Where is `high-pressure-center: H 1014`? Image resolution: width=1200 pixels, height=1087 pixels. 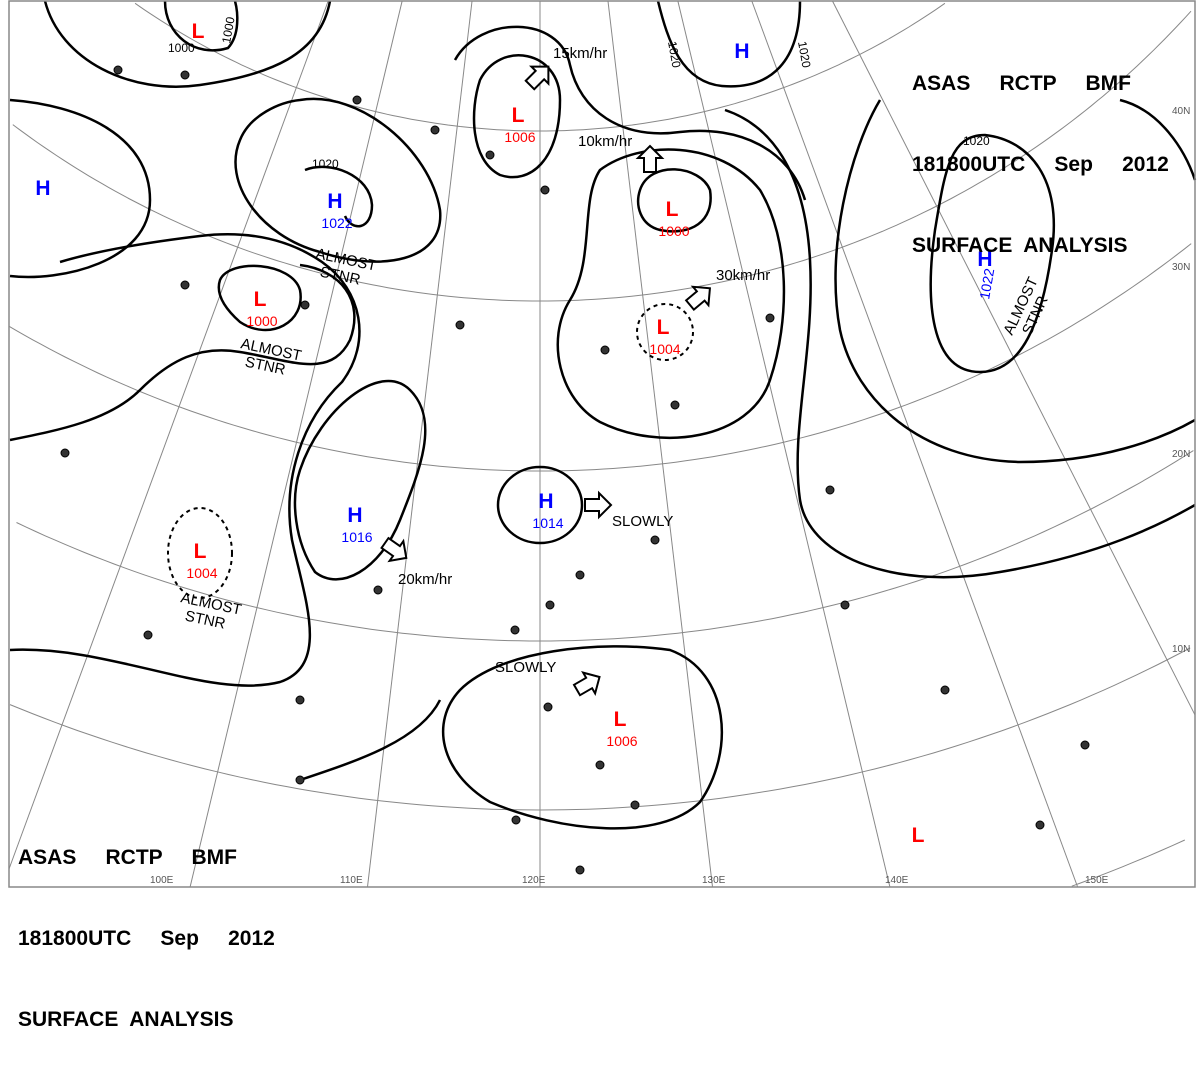
high-pressure-center: H 1014 is located at coordinates (547, 510).